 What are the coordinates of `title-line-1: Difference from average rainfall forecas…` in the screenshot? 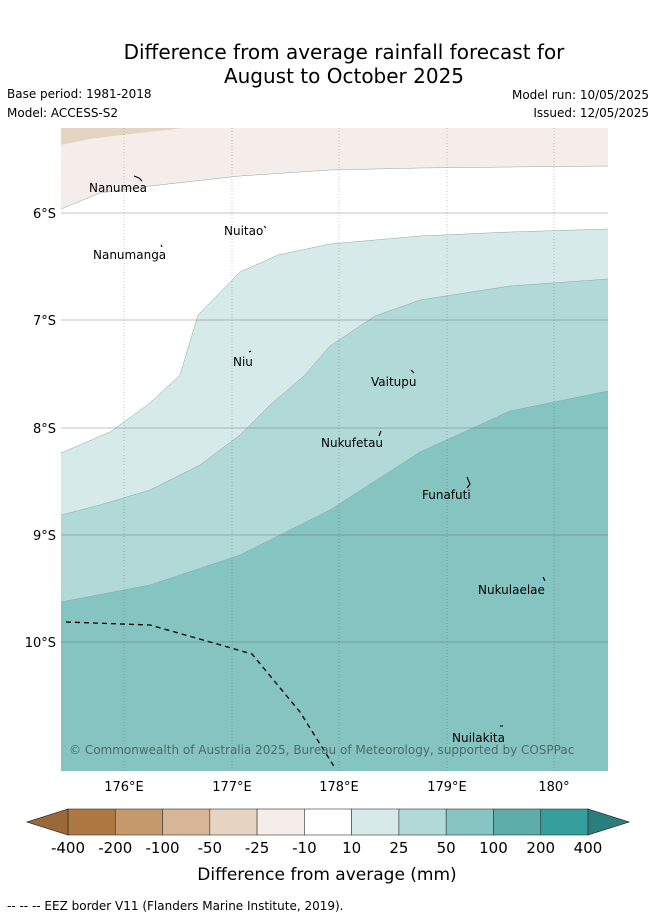 It's located at (344, 52).